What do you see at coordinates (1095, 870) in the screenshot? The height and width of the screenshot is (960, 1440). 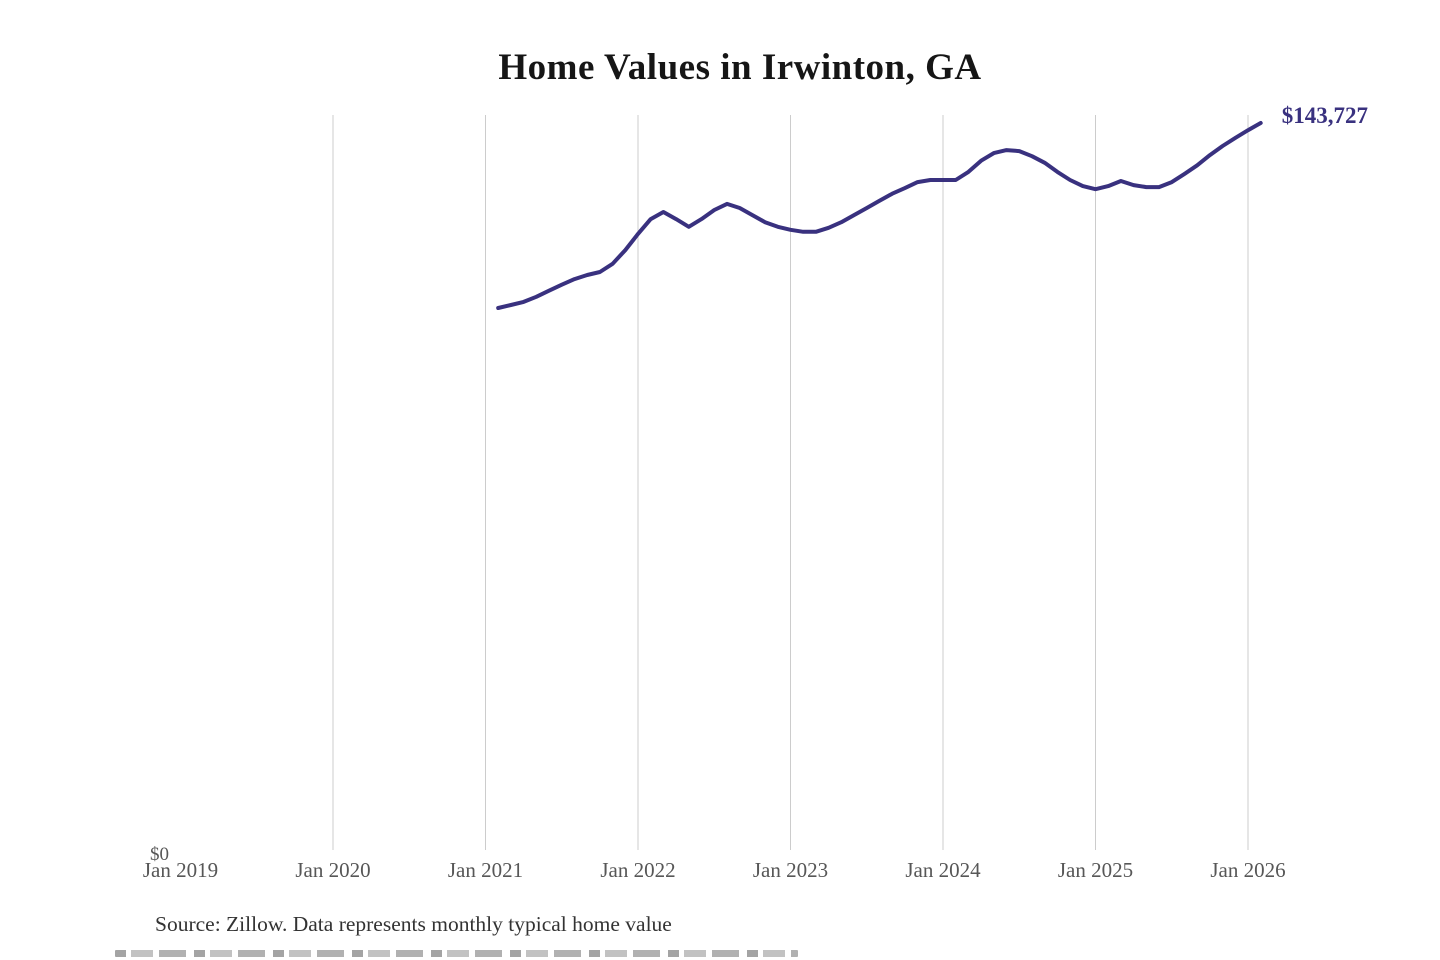 I see `x-axis-label-2025: Jan 2025` at bounding box center [1095, 870].